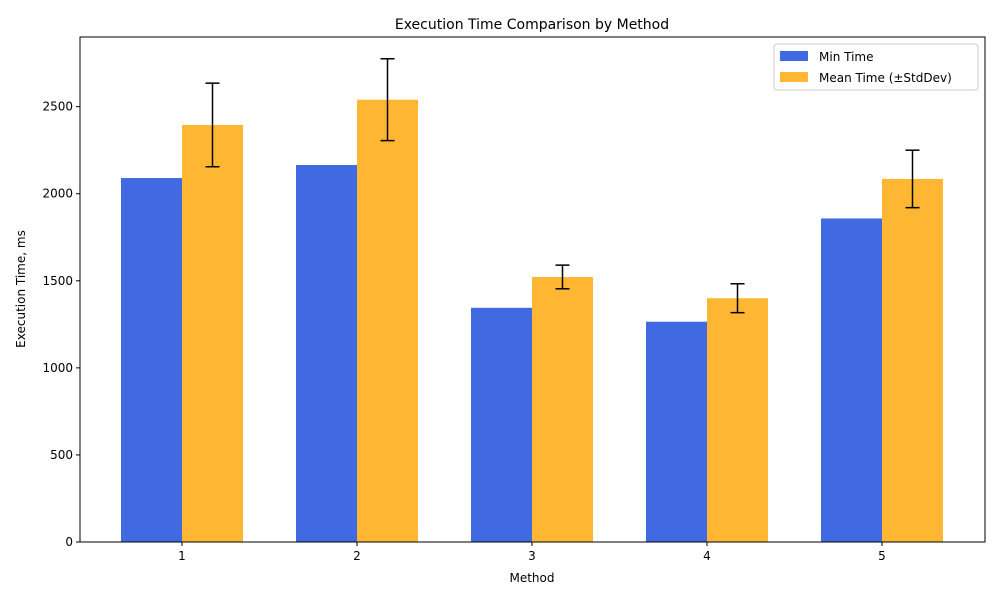  What do you see at coordinates (21, 289) in the screenshot?
I see `y-axis-label: Execution Time, ms` at bounding box center [21, 289].